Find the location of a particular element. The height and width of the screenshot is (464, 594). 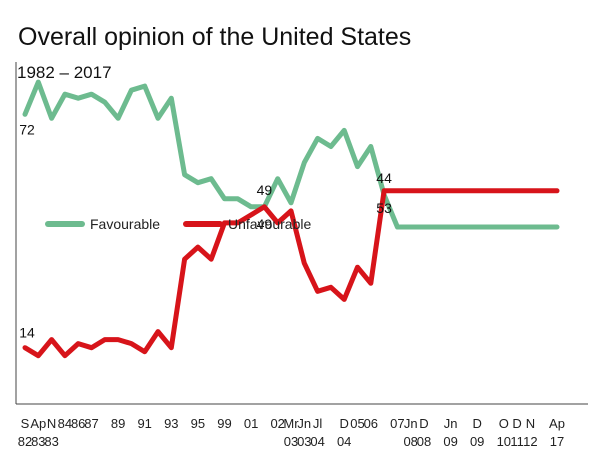

x-tick-label: Mr is located at coordinates (291, 423).